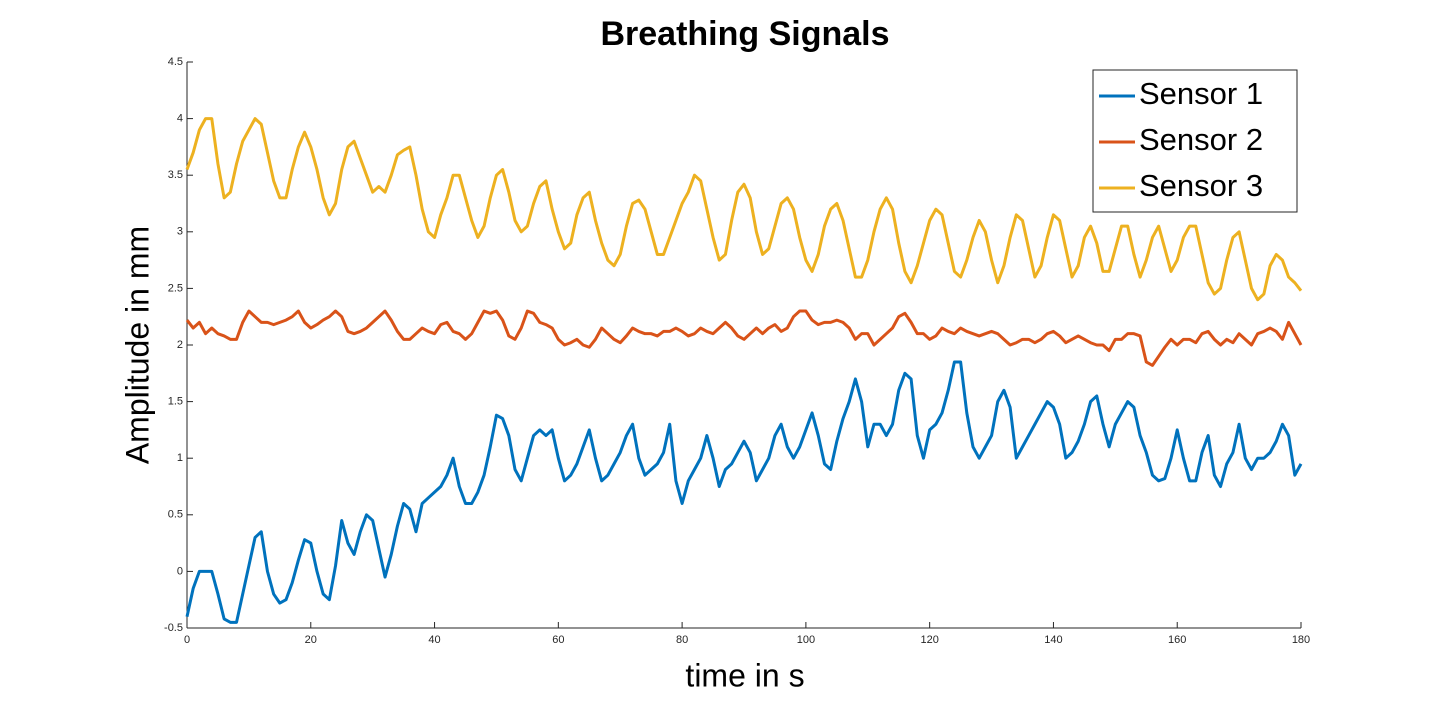 This screenshot has width=1440, height=707. What do you see at coordinates (187, 640) in the screenshot?
I see `x-tick-label: 0` at bounding box center [187, 640].